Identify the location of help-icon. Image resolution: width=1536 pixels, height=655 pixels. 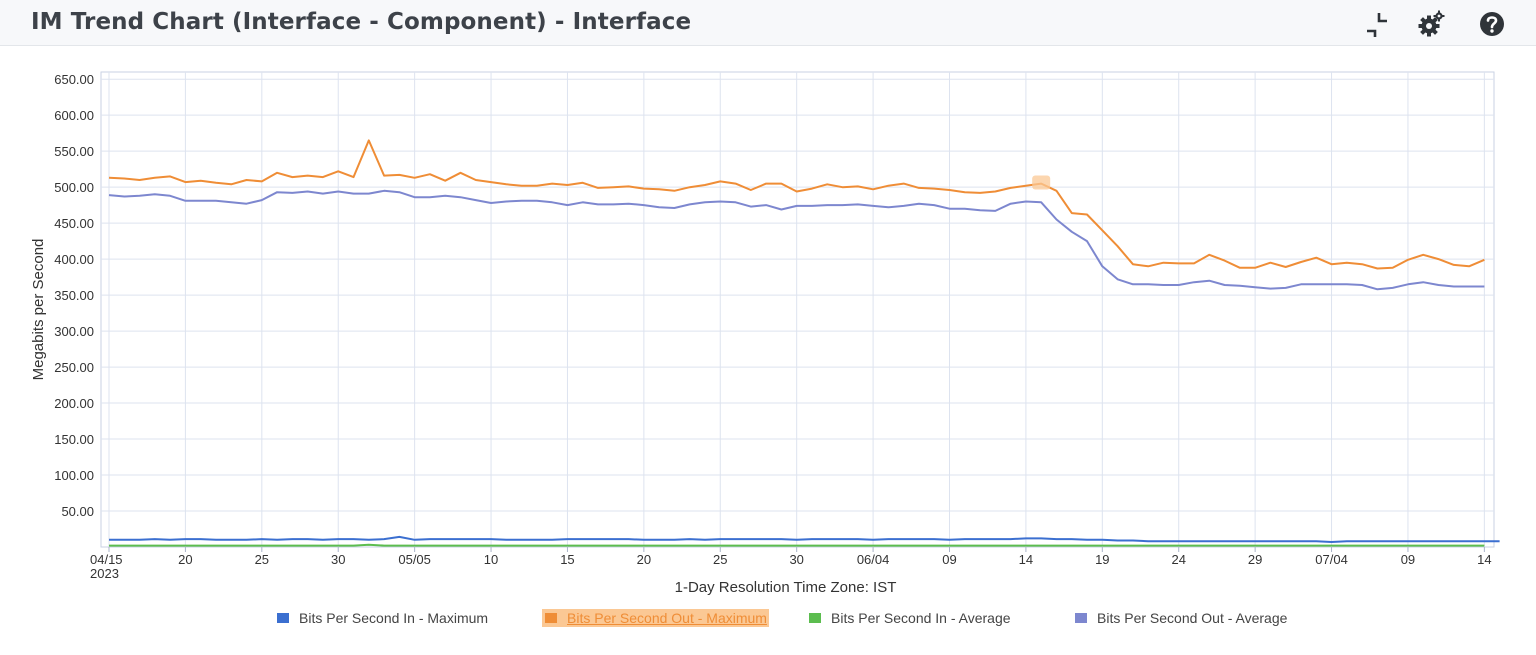
(1493, 24).